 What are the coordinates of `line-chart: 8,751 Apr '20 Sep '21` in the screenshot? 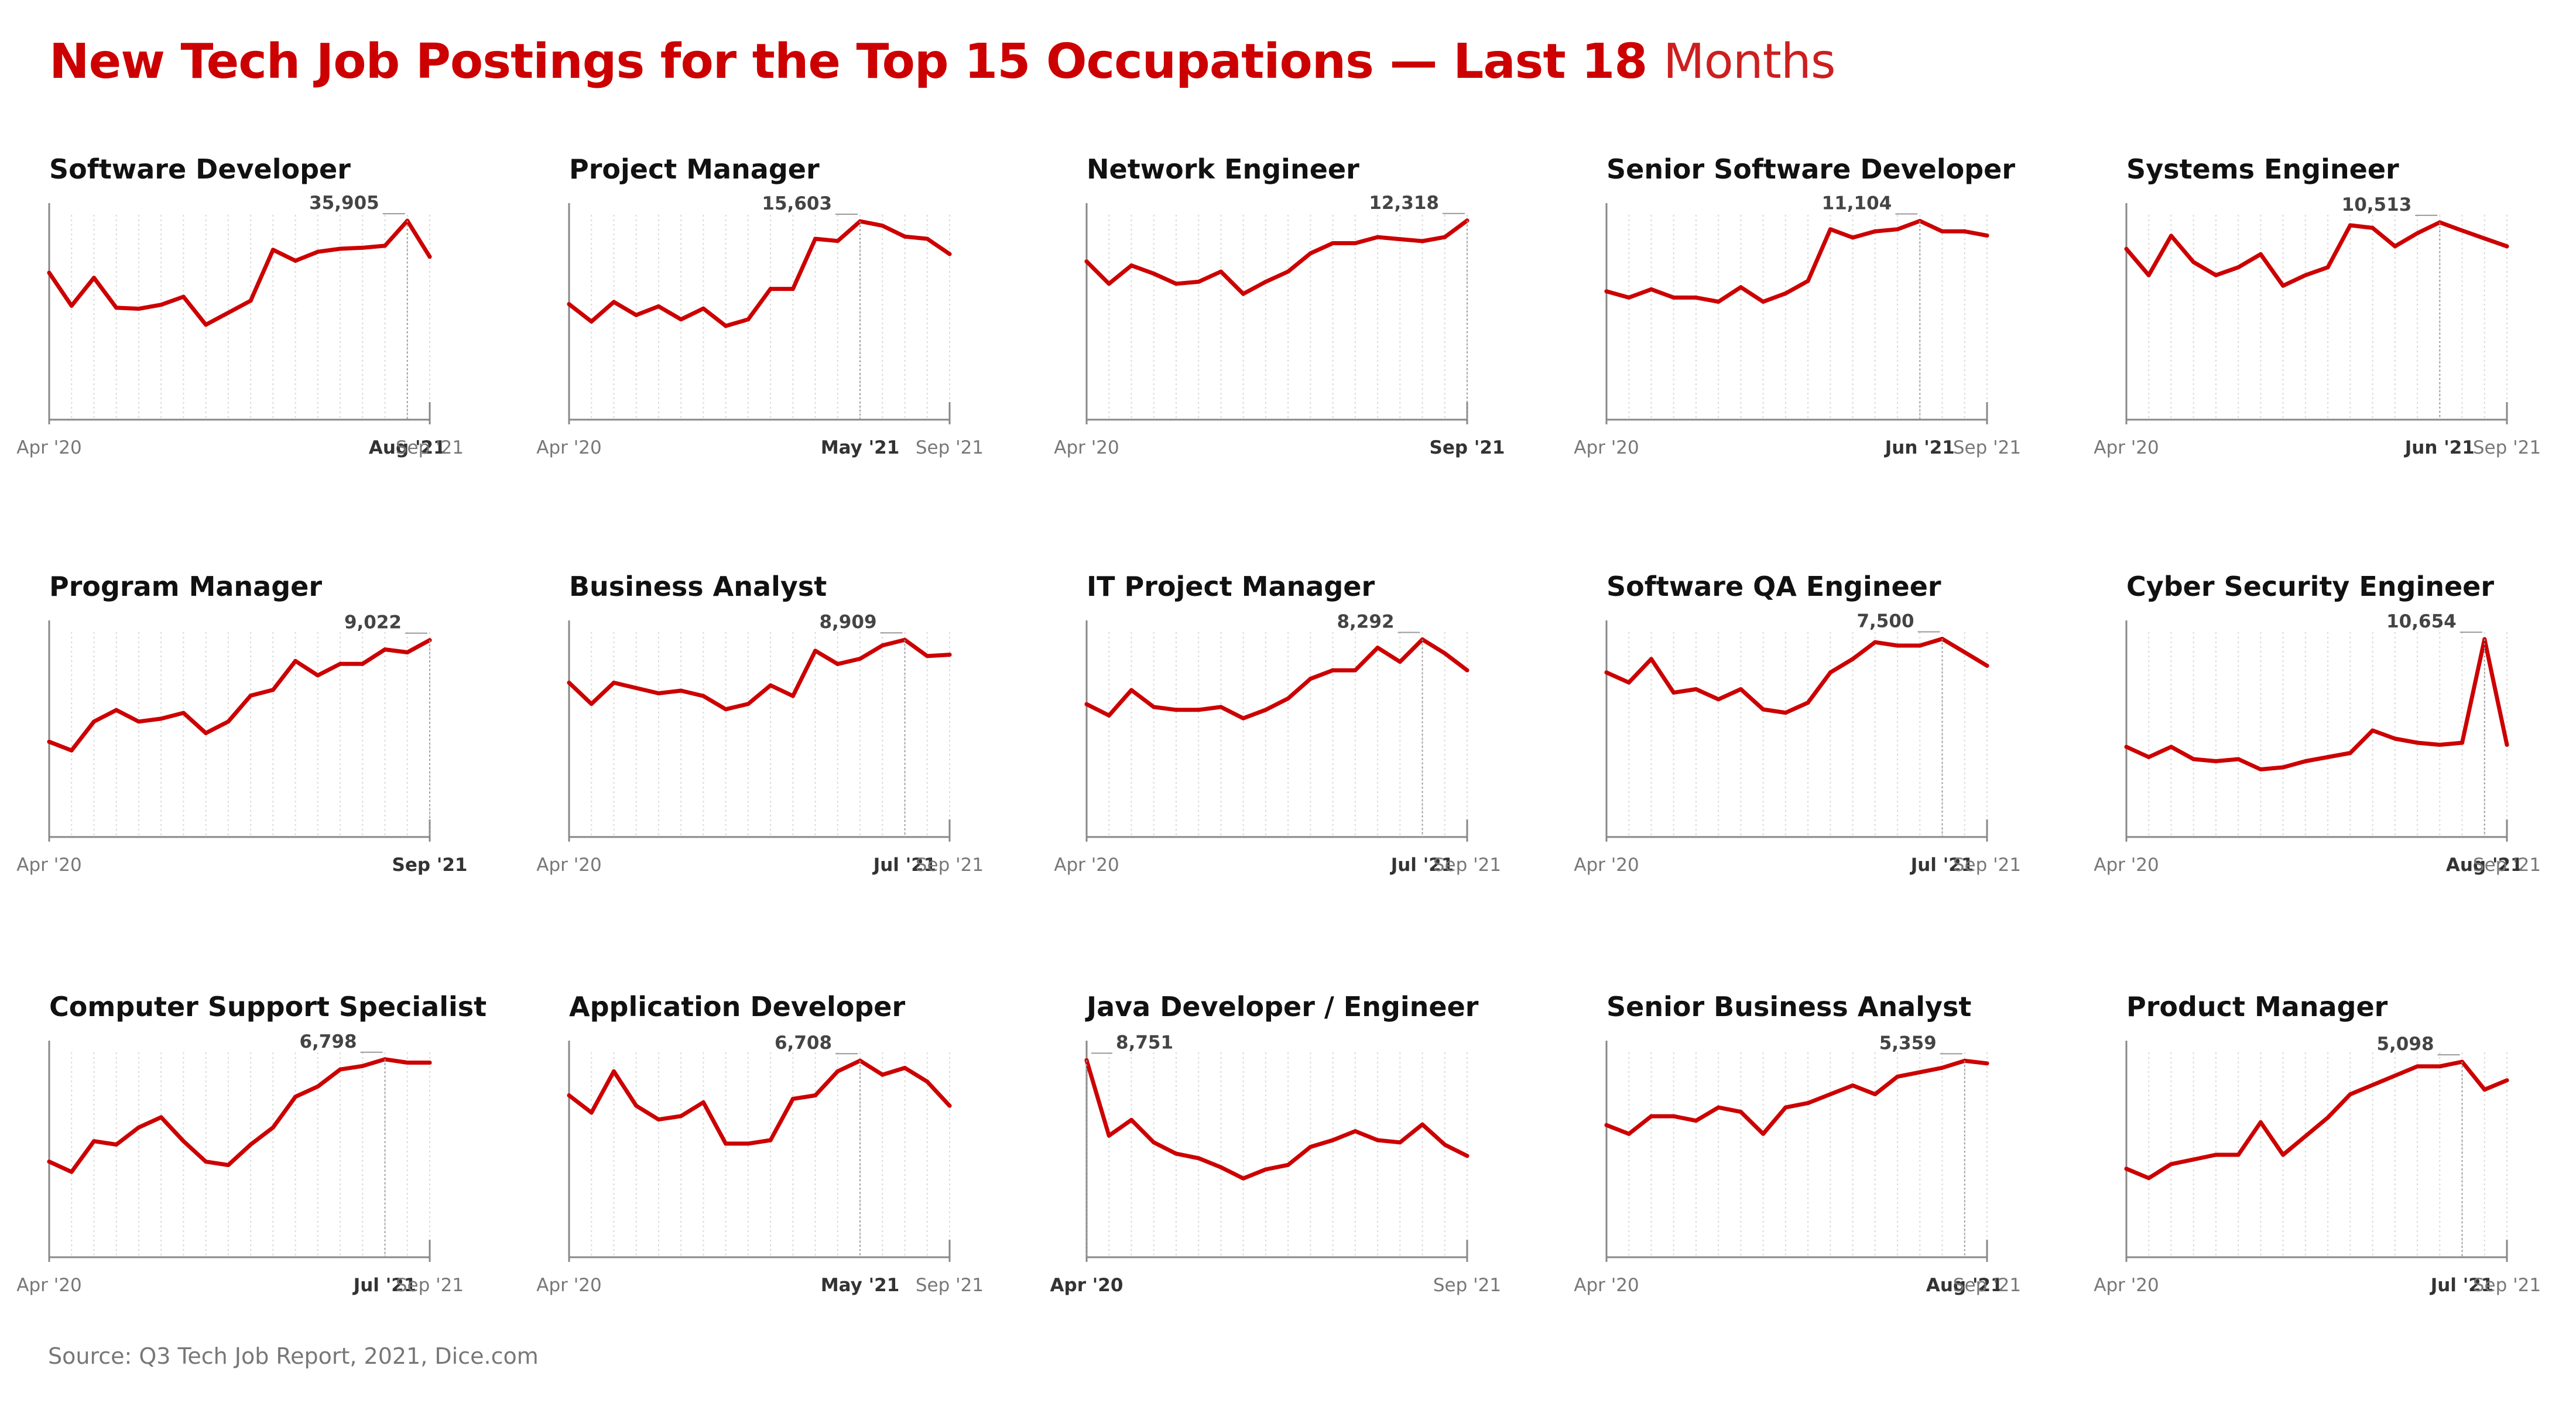 It's located at (1276, 1164).